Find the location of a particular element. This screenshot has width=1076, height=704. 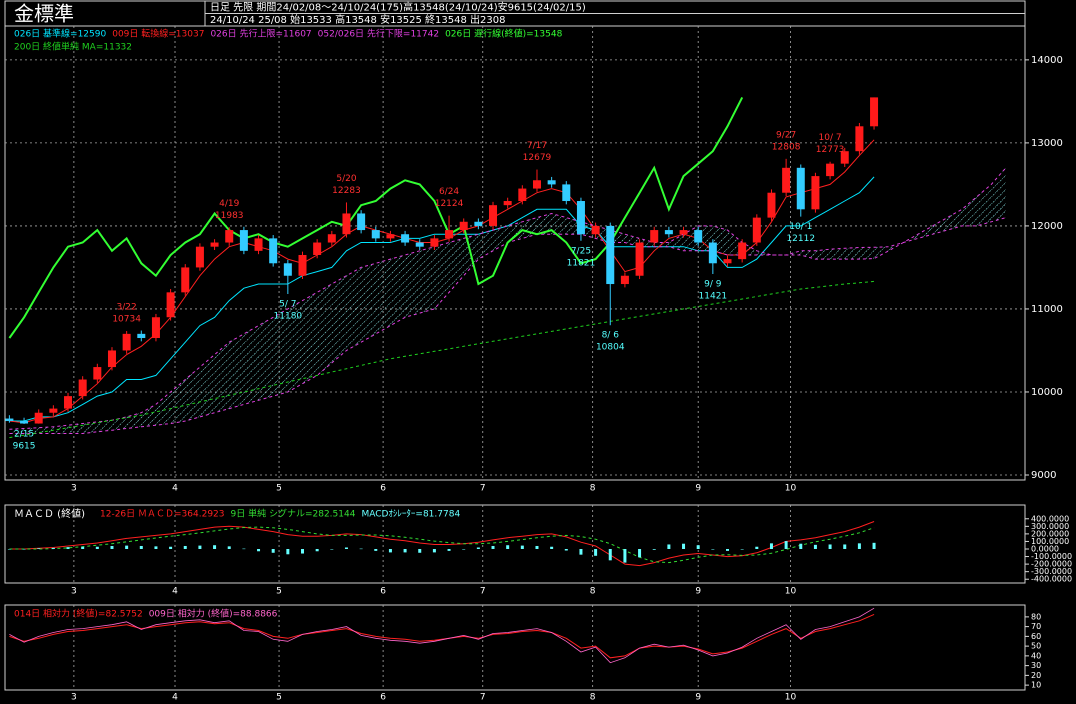

legend-entry: 026日 遅行線(終値)=13548 is located at coordinates (504, 34).